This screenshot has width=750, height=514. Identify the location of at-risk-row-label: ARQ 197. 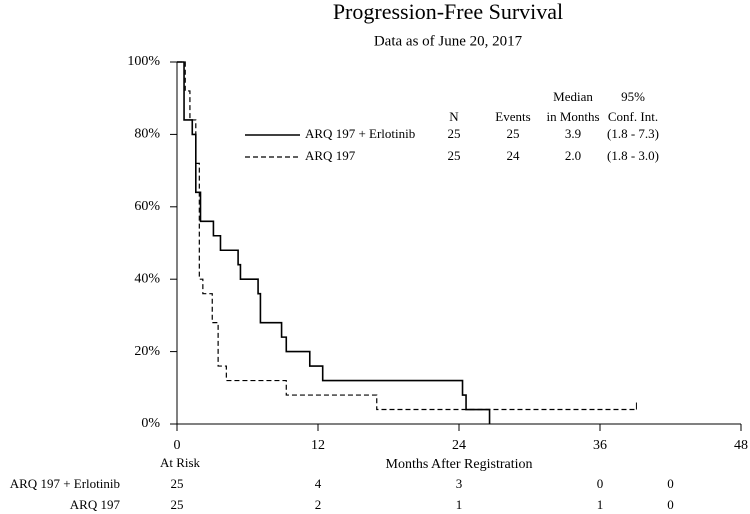
(95, 504).